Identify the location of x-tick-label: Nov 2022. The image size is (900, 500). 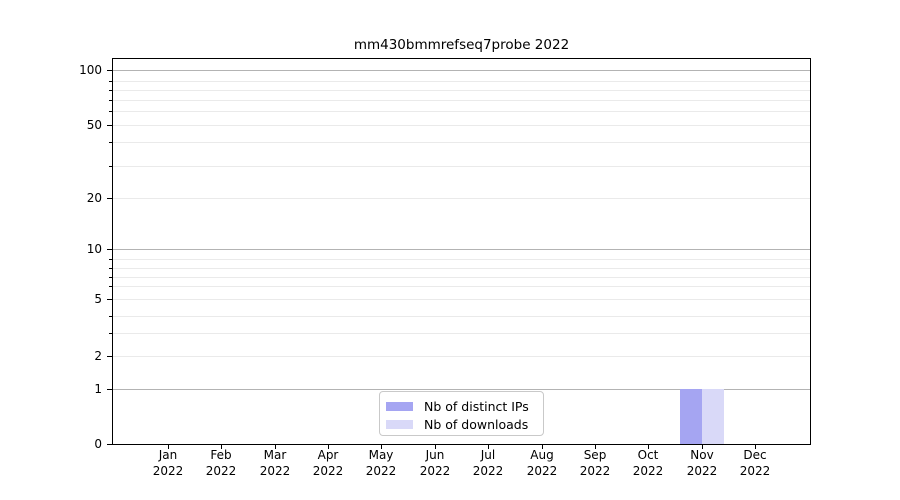
(702, 463).